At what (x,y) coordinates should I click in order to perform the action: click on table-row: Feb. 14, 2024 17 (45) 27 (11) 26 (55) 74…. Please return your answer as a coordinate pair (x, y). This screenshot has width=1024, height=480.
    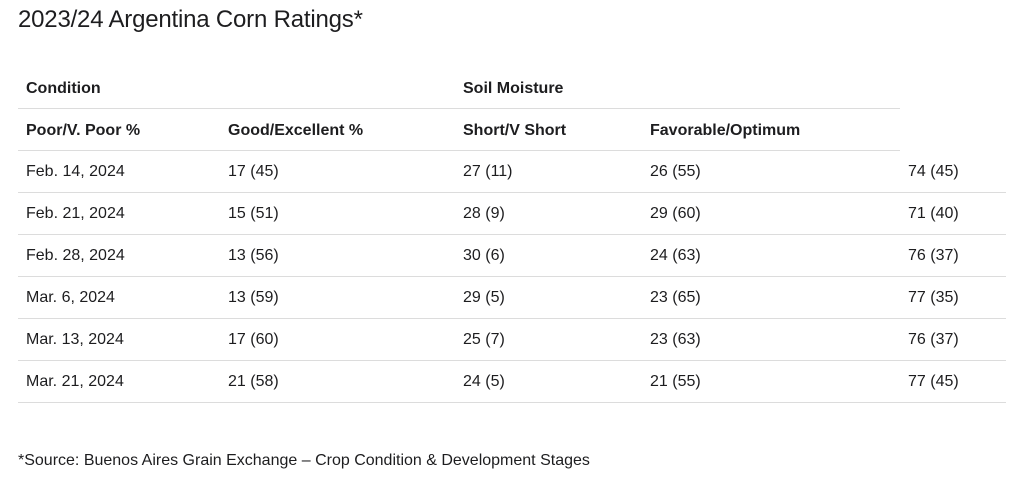
    Looking at the image, I should click on (512, 172).